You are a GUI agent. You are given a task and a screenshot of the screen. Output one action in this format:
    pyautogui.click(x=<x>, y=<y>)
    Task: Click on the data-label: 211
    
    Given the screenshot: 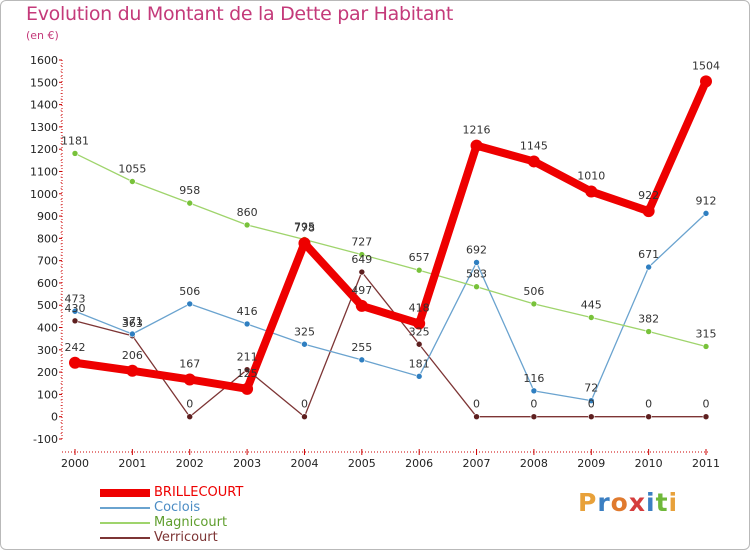 What is the action you would take?
    pyautogui.click(x=247, y=357)
    